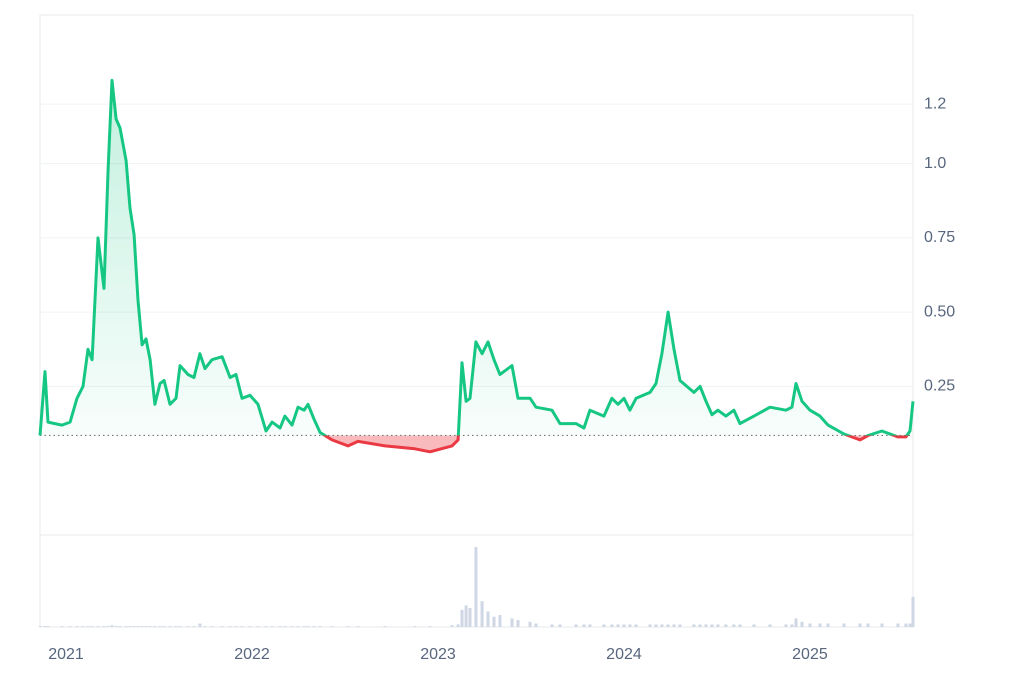  Describe the element at coordinates (939, 386) in the screenshot. I see `y-tick-label: 0.25` at that location.